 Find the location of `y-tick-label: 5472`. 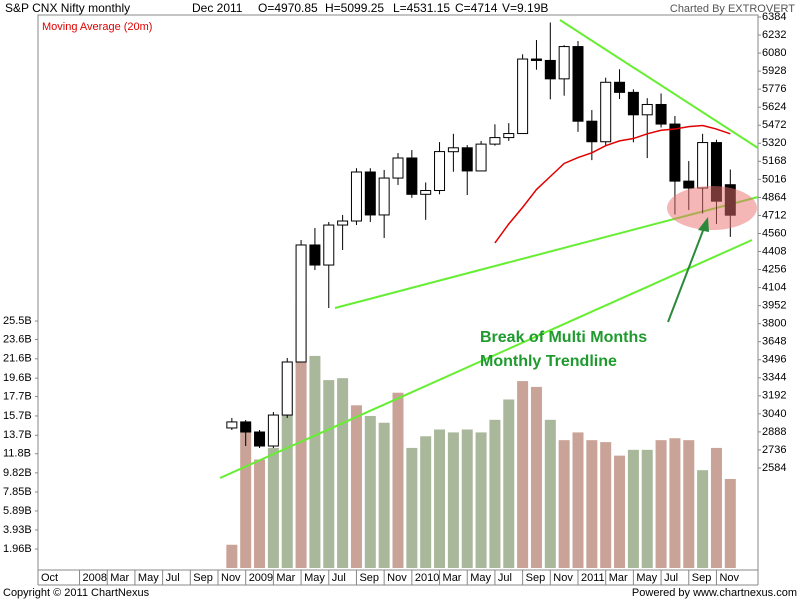

y-tick-label: 5472 is located at coordinates (774, 125).